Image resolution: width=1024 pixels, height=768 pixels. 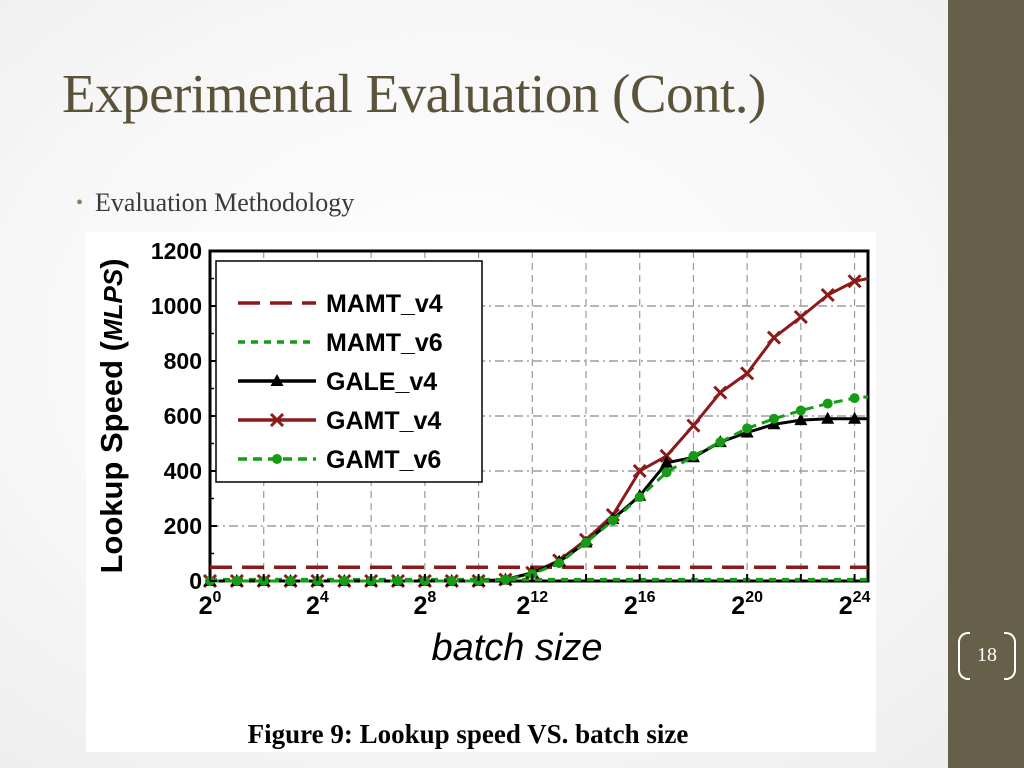 What do you see at coordinates (468, 734) in the screenshot?
I see `figure-caption: Figure 9: Lookup speed VS. batch size` at bounding box center [468, 734].